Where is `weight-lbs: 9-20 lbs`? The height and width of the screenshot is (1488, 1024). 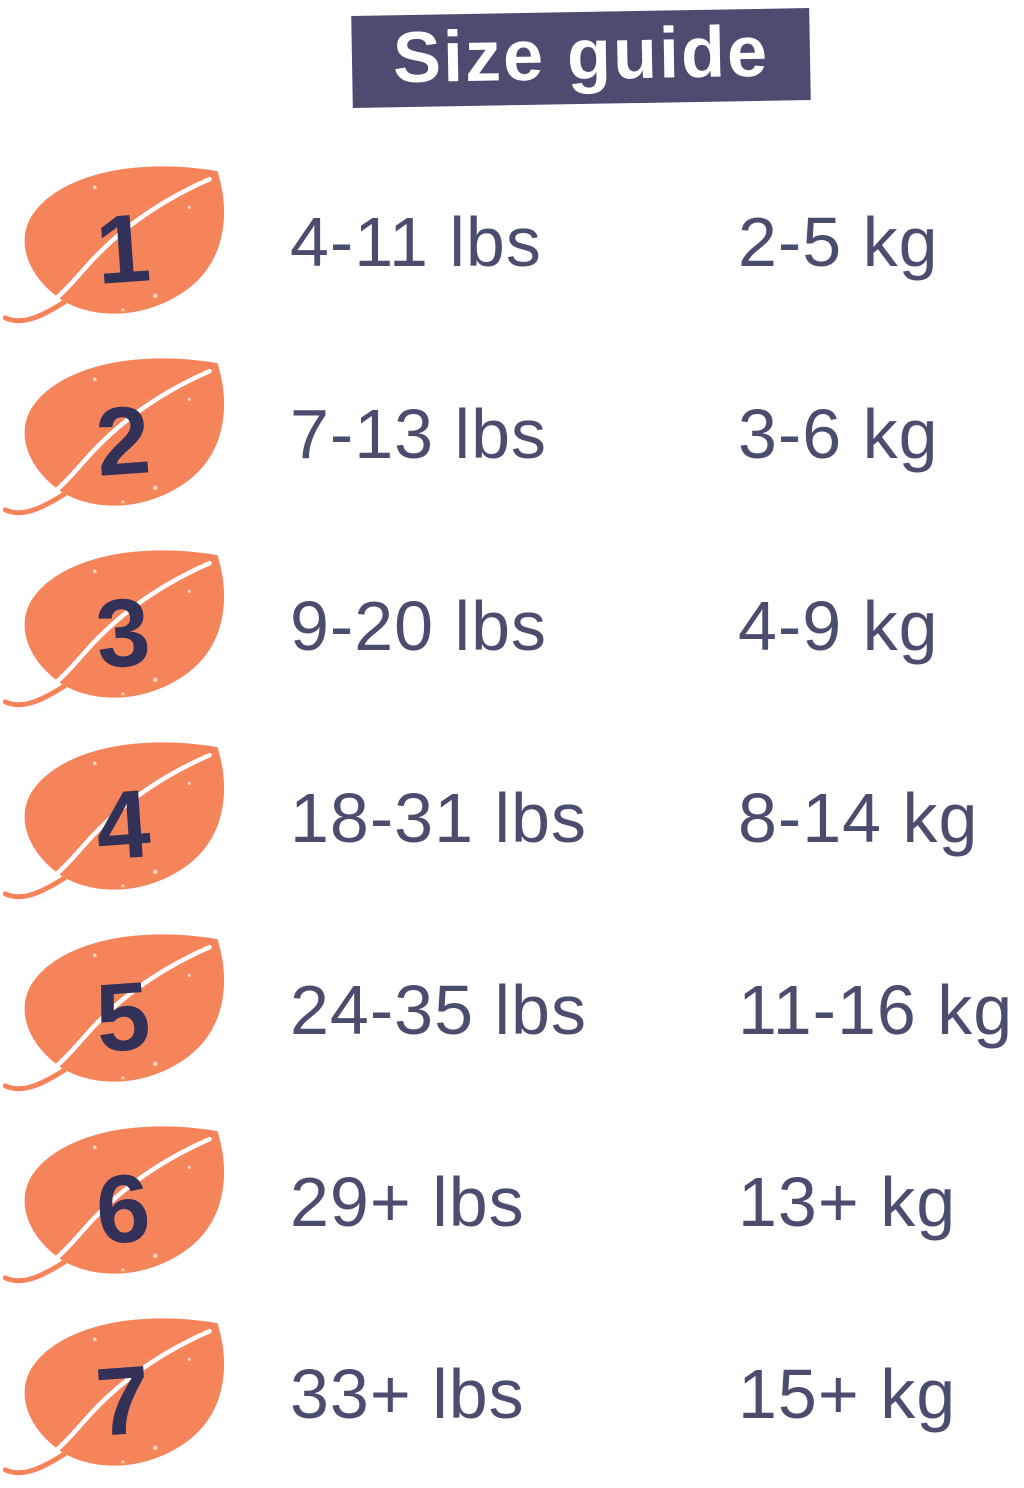 weight-lbs: 9-20 lbs is located at coordinates (419, 626).